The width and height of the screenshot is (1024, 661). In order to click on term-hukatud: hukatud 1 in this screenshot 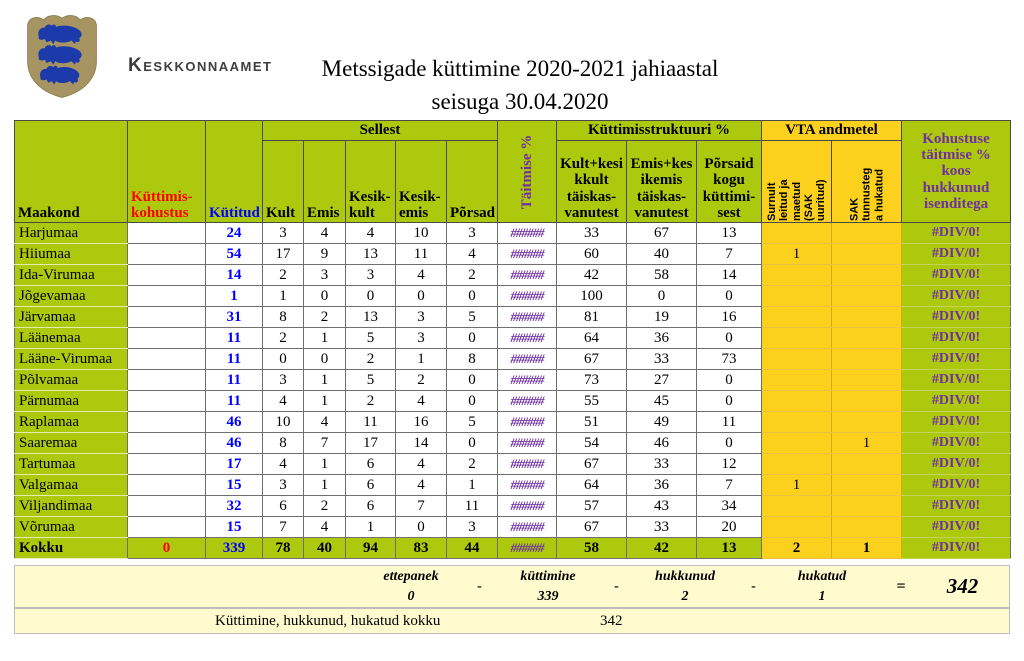, I will do `click(822, 586)`.